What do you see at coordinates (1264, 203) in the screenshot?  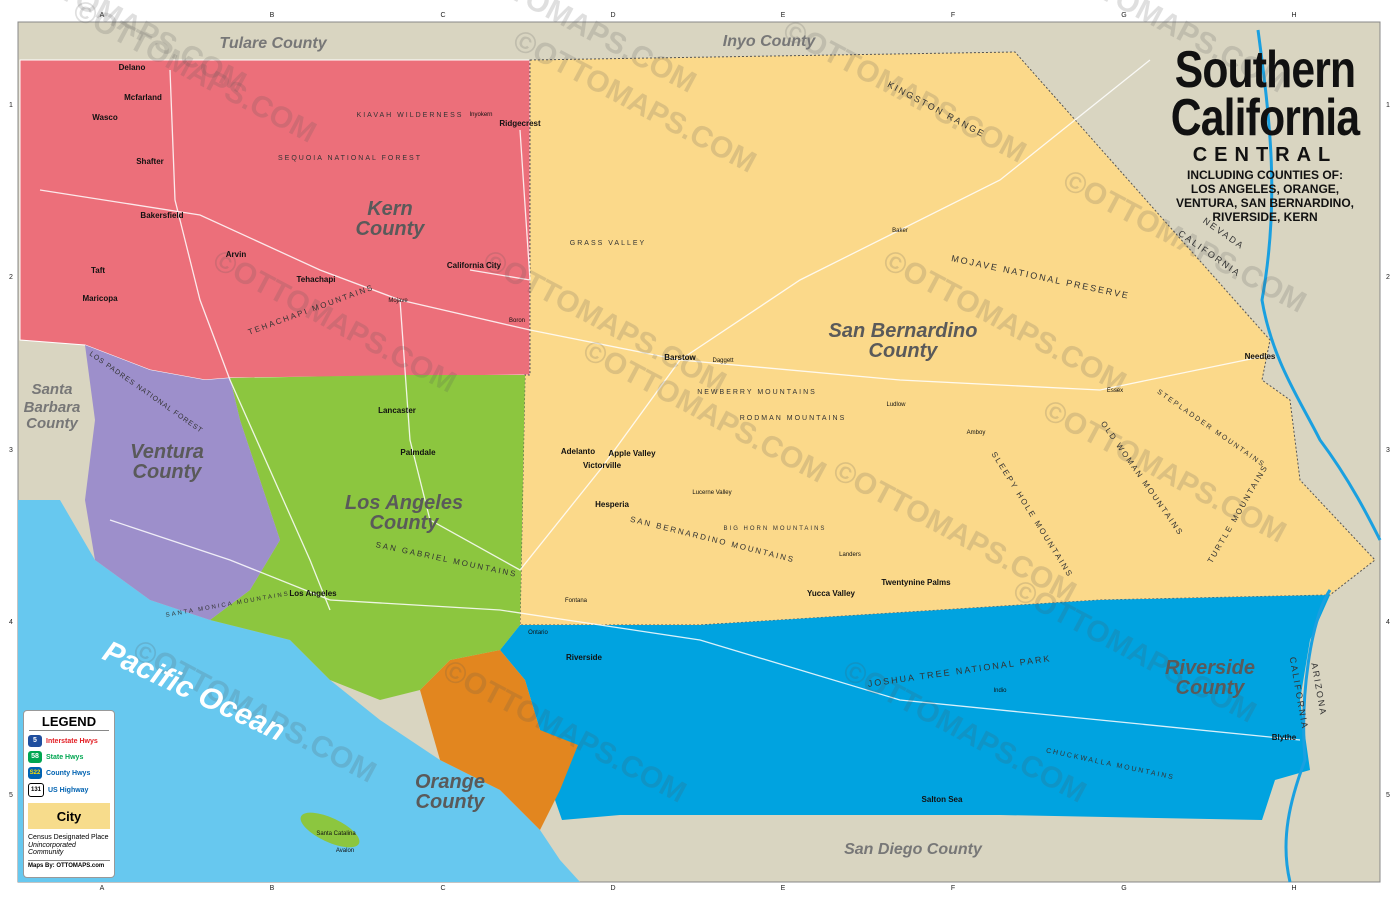 I see `title-including-3: VENTURA, SAN BERNARDINO,` at bounding box center [1264, 203].